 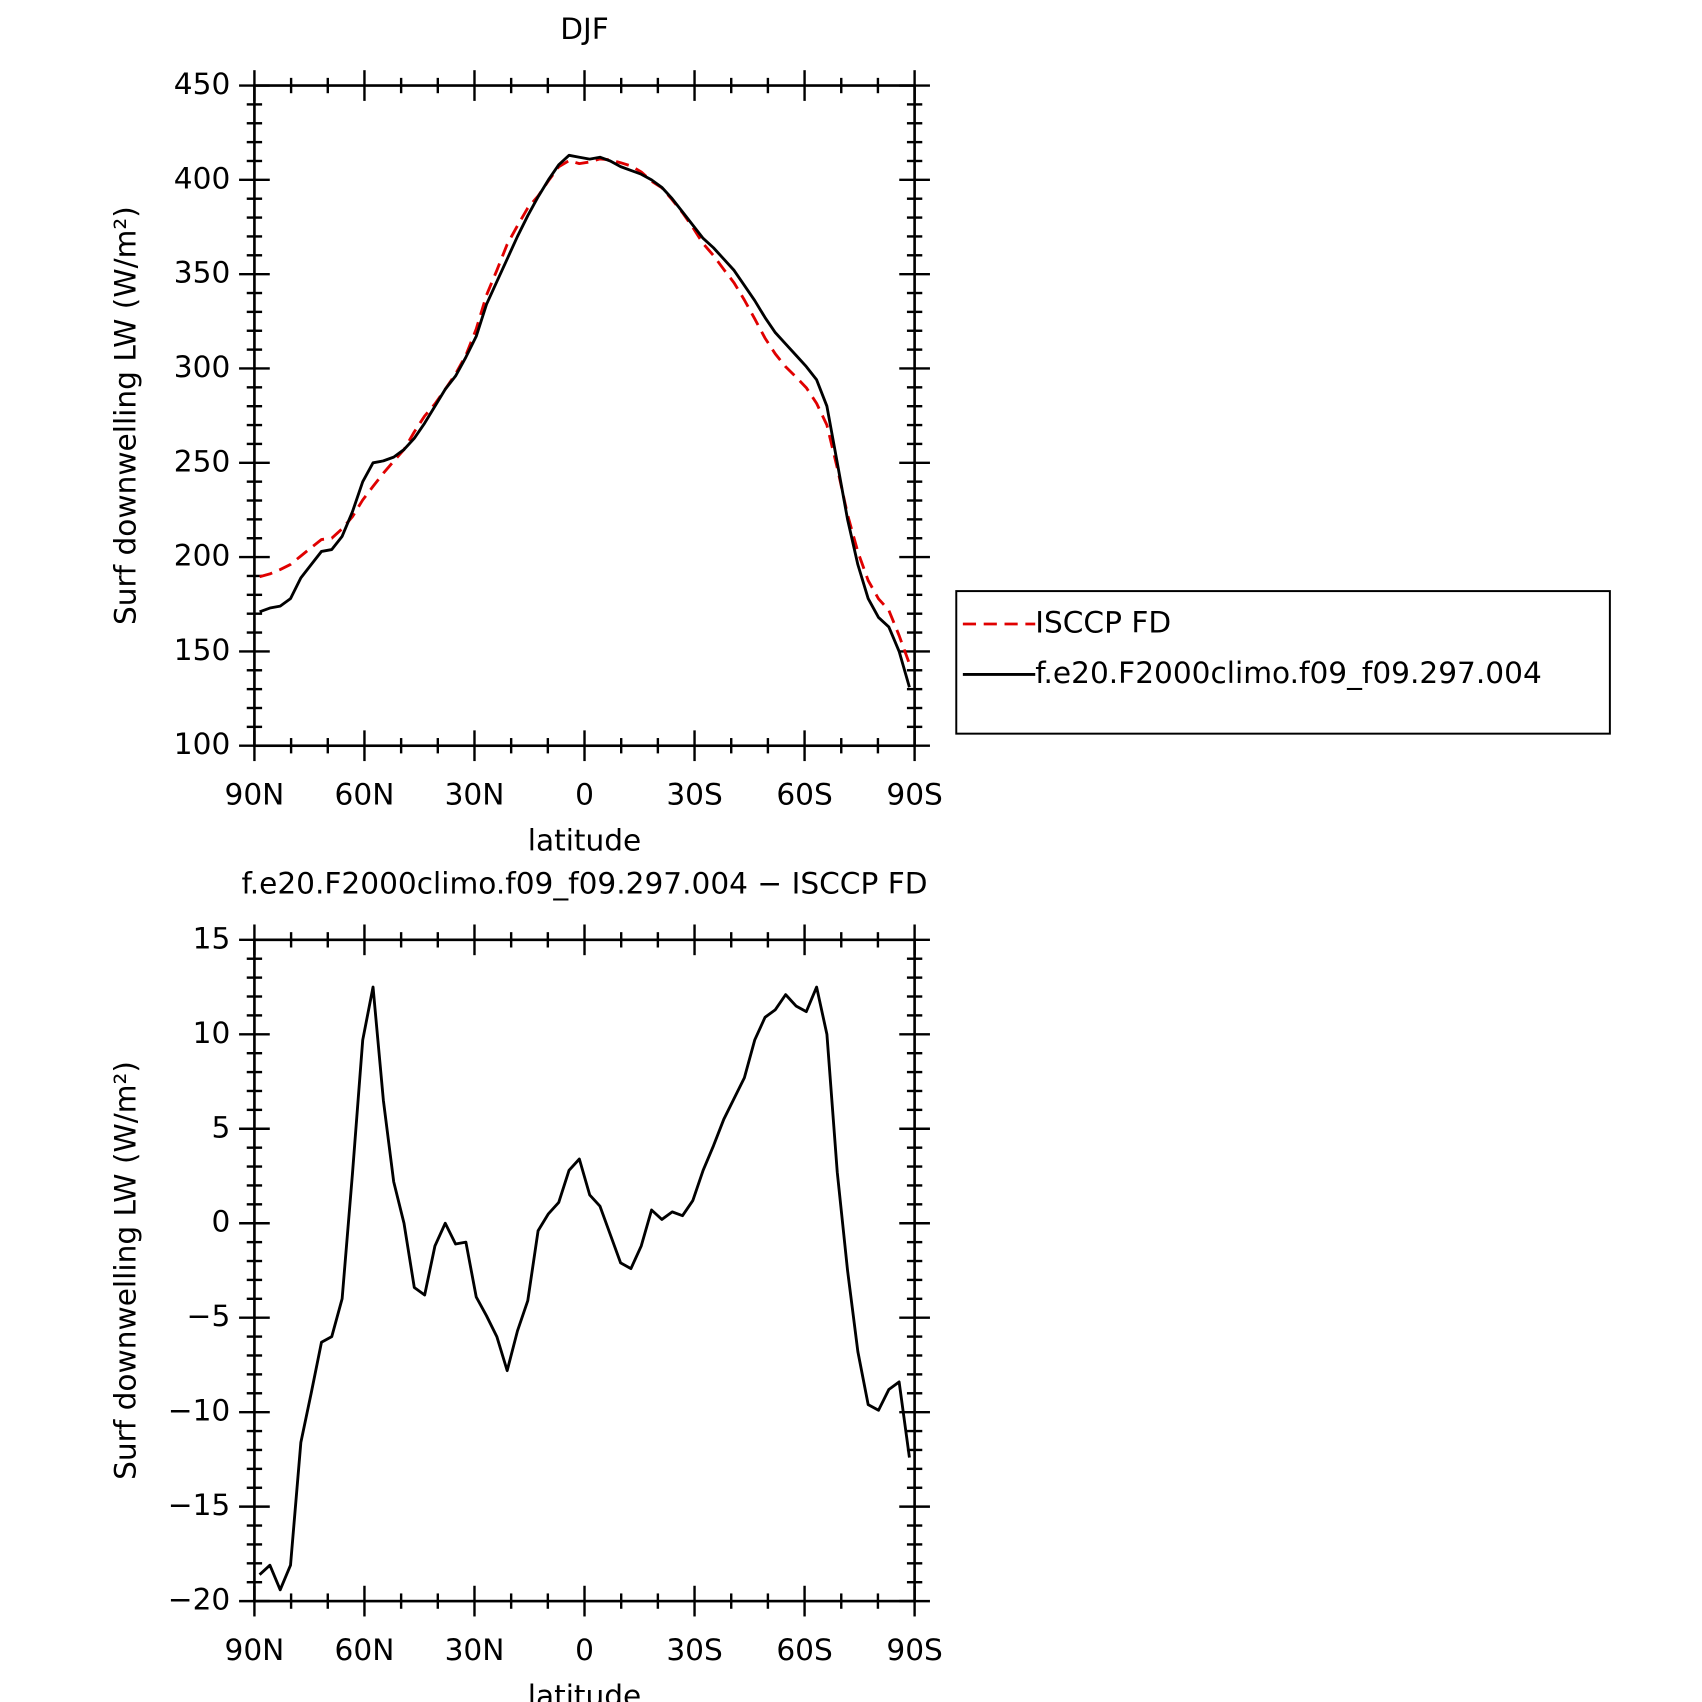 What do you see at coordinates (1288, 673) in the screenshot?
I see `legend-label: f.e20.F2000climo.f09_f09.297.004` at bounding box center [1288, 673].